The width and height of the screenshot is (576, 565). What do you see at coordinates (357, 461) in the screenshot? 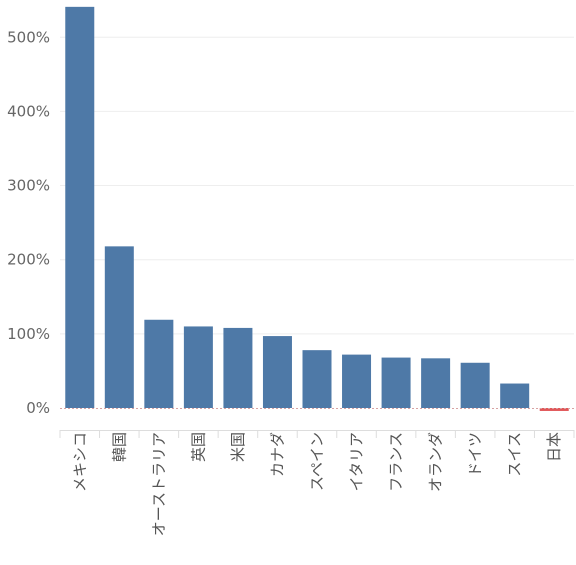
I see `x-tick-label: イタリア` at bounding box center [357, 461].